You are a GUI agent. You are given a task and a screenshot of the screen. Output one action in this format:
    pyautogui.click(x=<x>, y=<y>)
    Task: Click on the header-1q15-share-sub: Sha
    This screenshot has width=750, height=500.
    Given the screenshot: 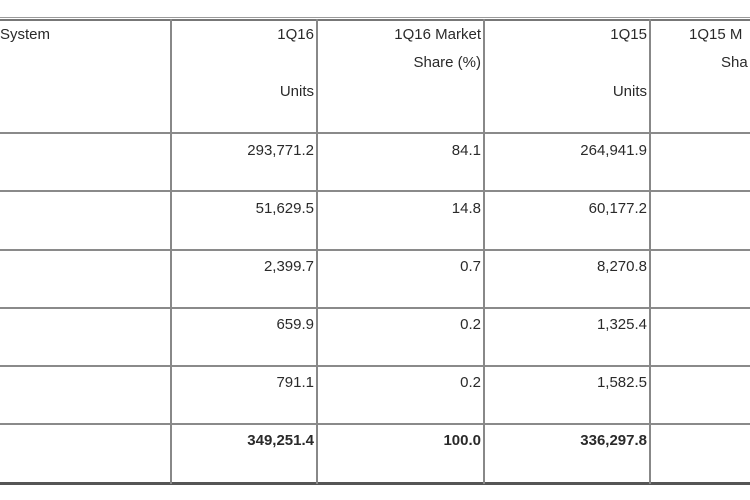 What is the action you would take?
    pyautogui.click(x=734, y=62)
    